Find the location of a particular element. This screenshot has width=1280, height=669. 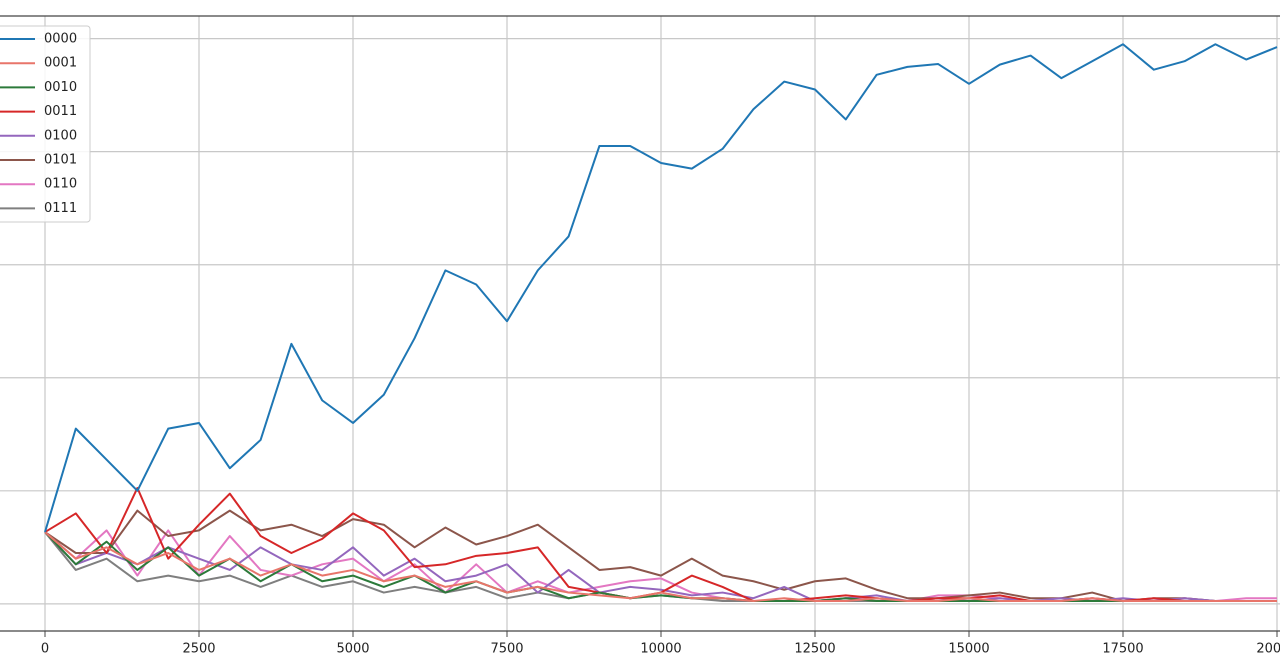

legend-label: 0111 is located at coordinates (60, 208).